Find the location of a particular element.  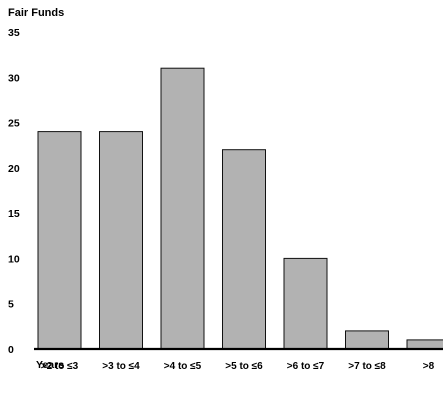

x-tick-label: >8 is located at coordinates (429, 366).